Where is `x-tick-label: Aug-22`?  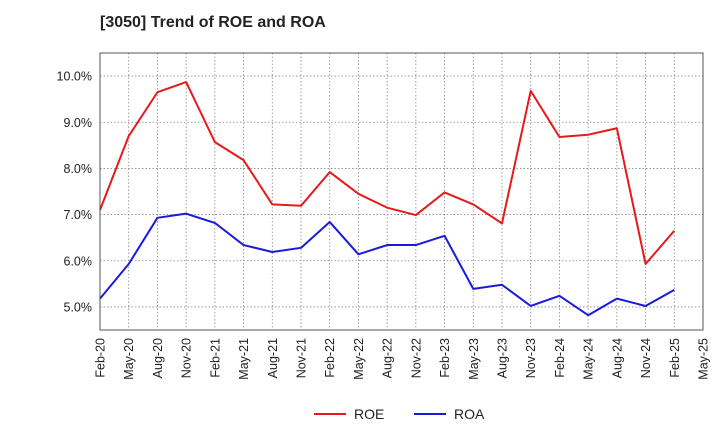 x-tick-label: Aug-22 is located at coordinates (388, 358).